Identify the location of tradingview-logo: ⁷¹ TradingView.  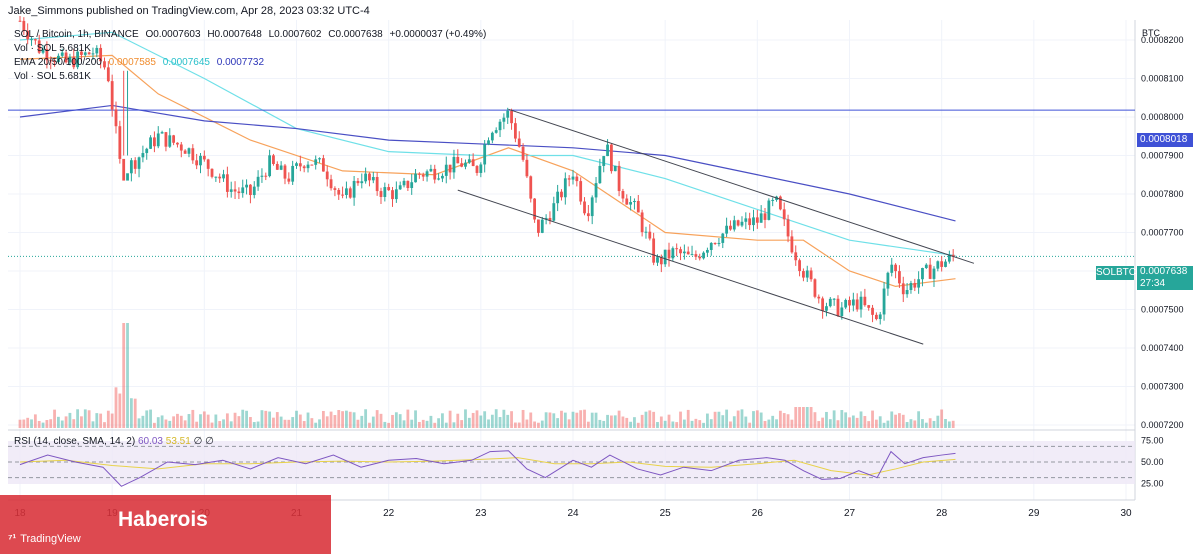
(44, 539).